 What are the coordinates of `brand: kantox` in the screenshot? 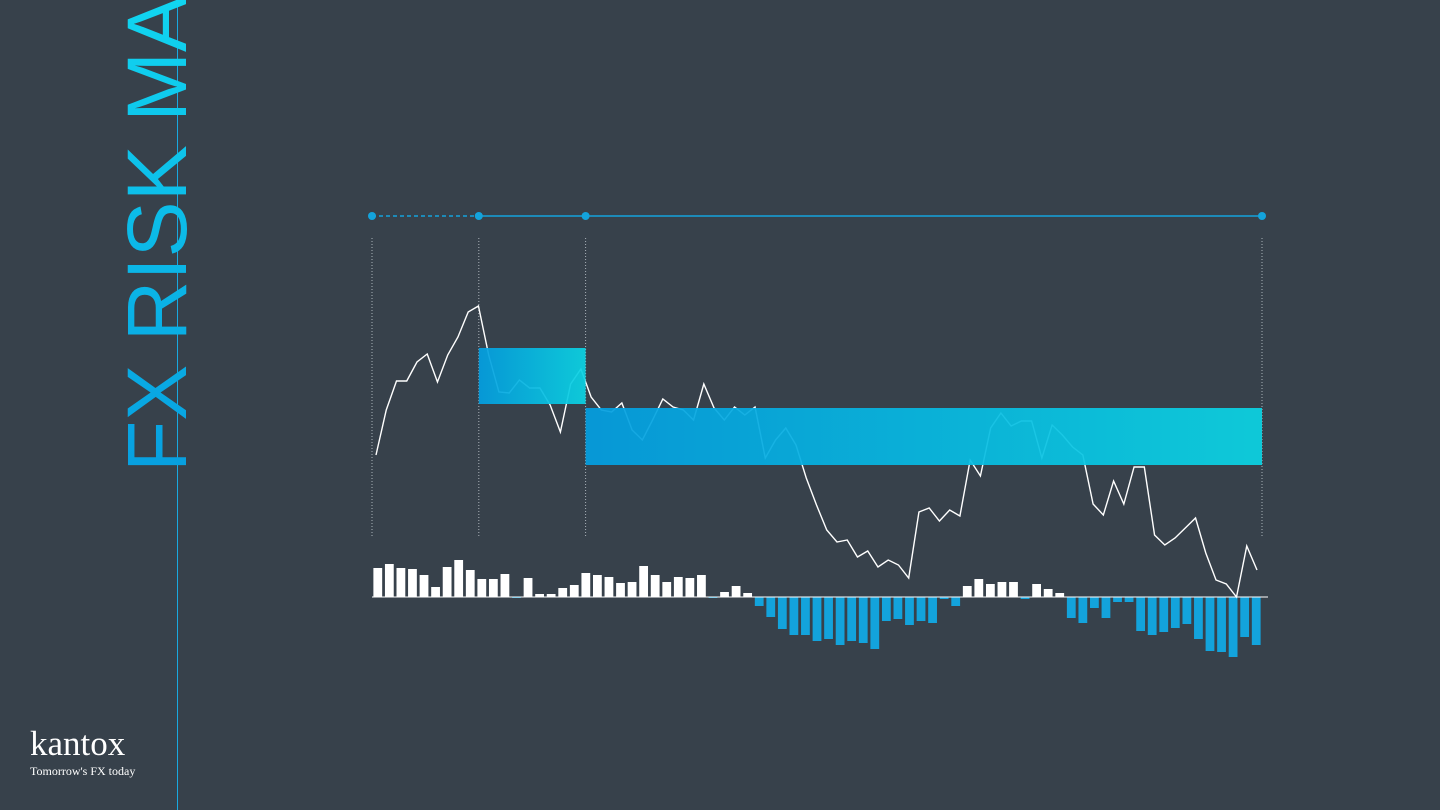 It's located at (78, 743).